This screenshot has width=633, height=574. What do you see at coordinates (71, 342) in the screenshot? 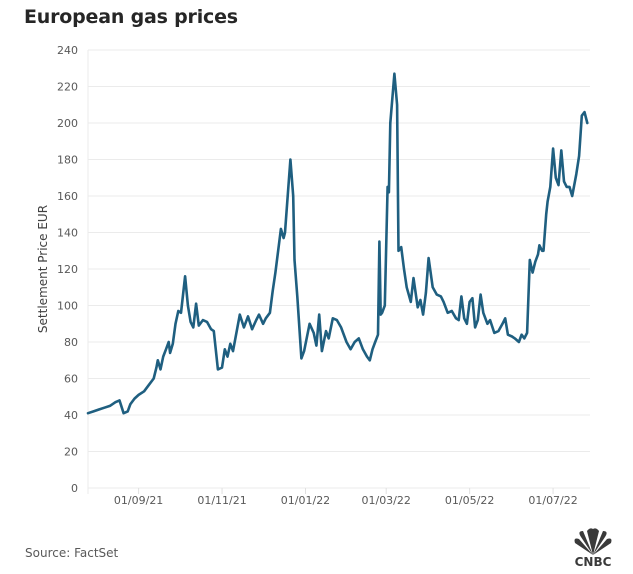
I see `y-tick-label: 80` at bounding box center [71, 342].